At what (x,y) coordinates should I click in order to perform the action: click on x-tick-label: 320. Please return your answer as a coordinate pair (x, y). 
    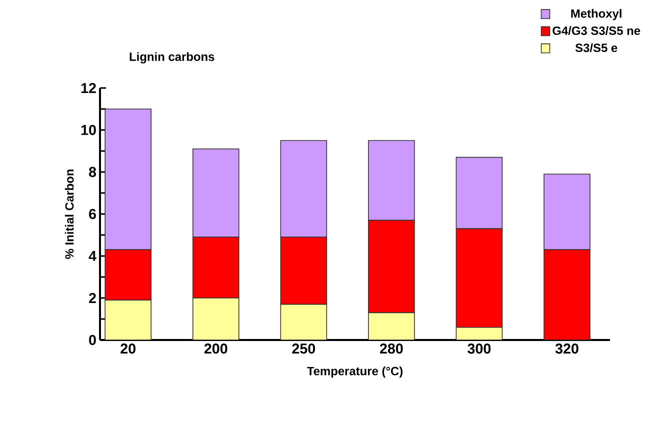
    Looking at the image, I should click on (566, 349).